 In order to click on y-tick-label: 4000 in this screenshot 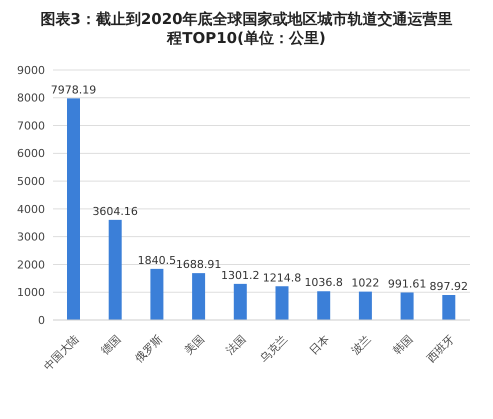, I will do `click(31, 209)`.